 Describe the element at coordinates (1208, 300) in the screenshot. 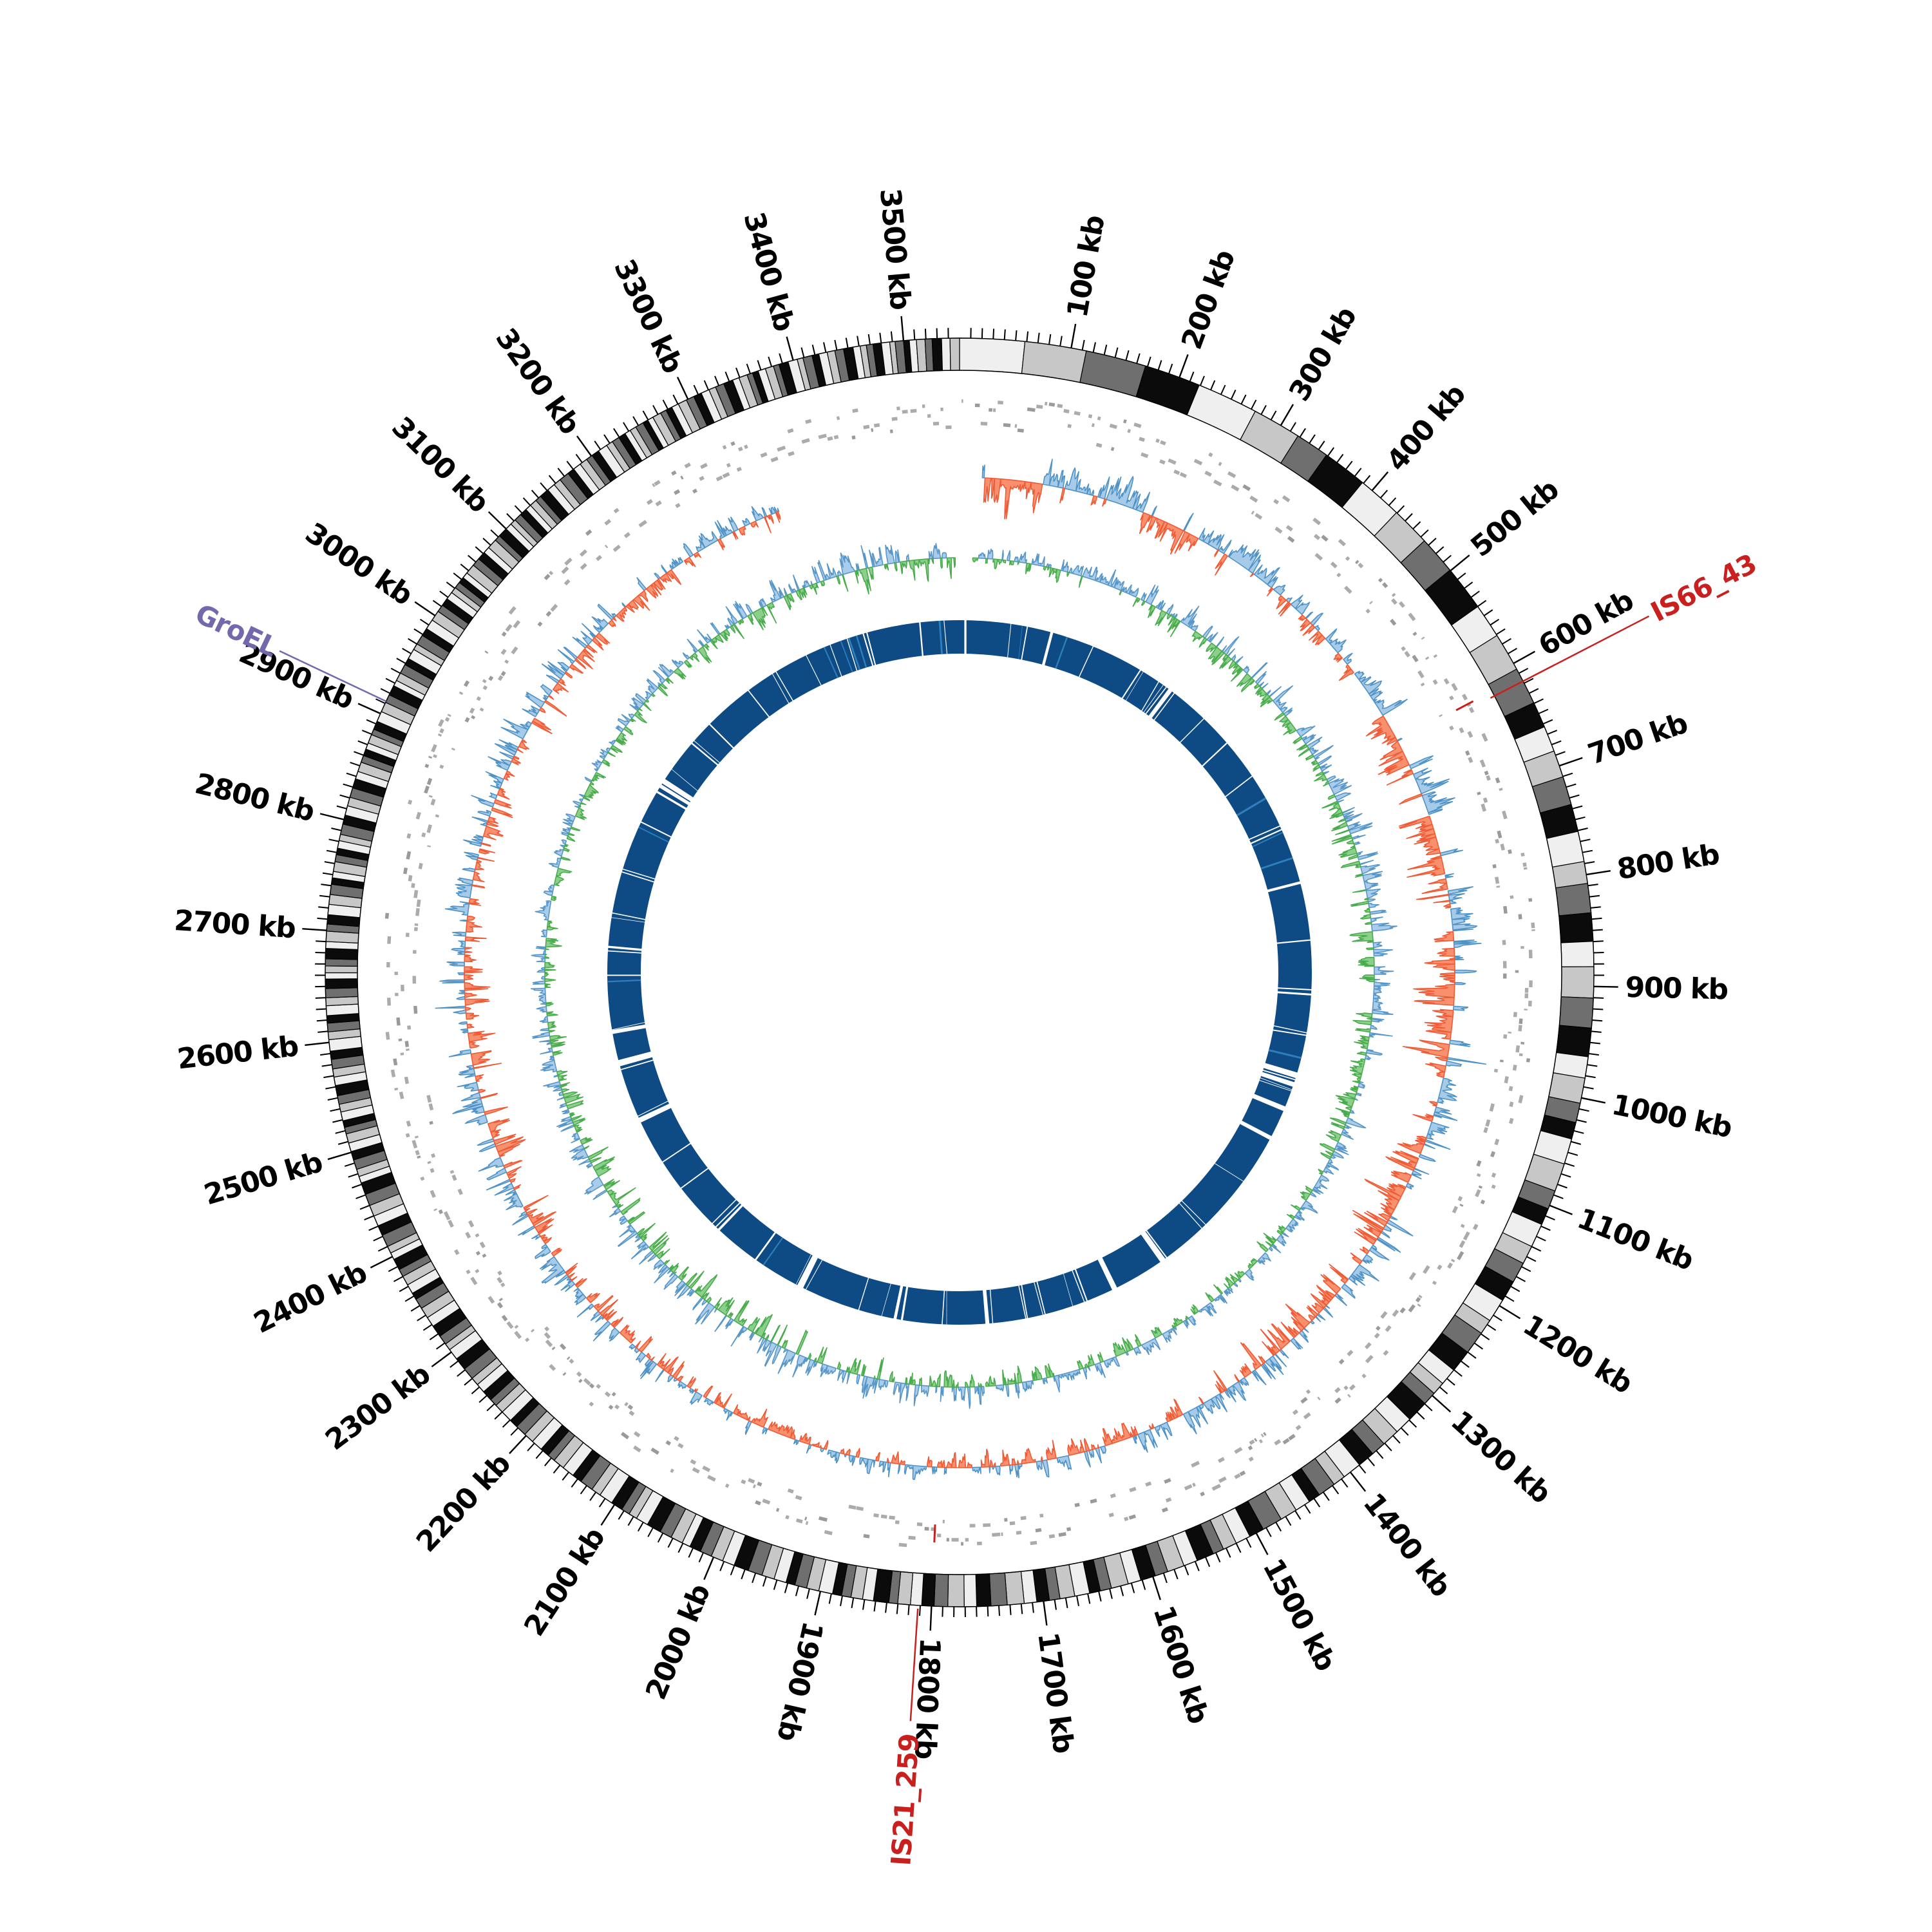

I see `tick-label-200kb: 200 kb` at that location.